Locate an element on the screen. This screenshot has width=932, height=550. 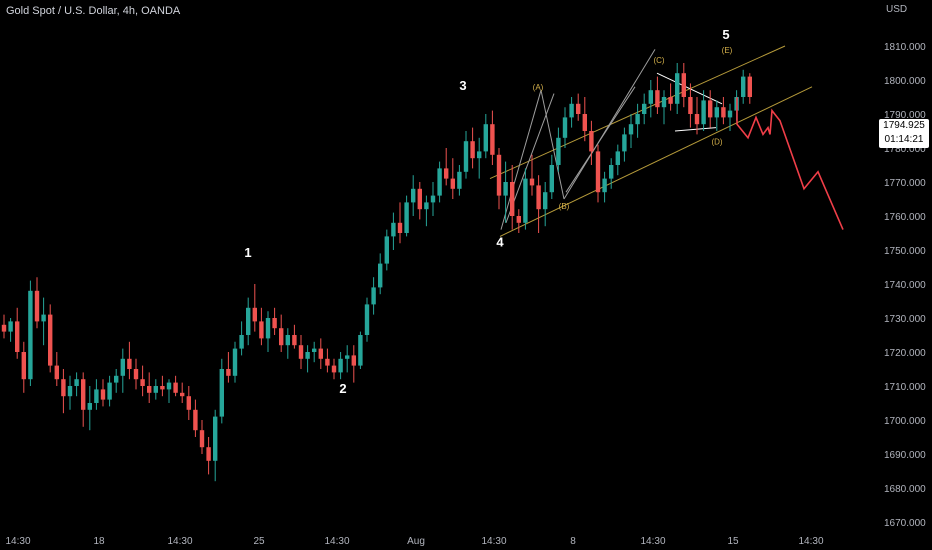
x-tick-label: Aug is located at coordinates (416, 541).